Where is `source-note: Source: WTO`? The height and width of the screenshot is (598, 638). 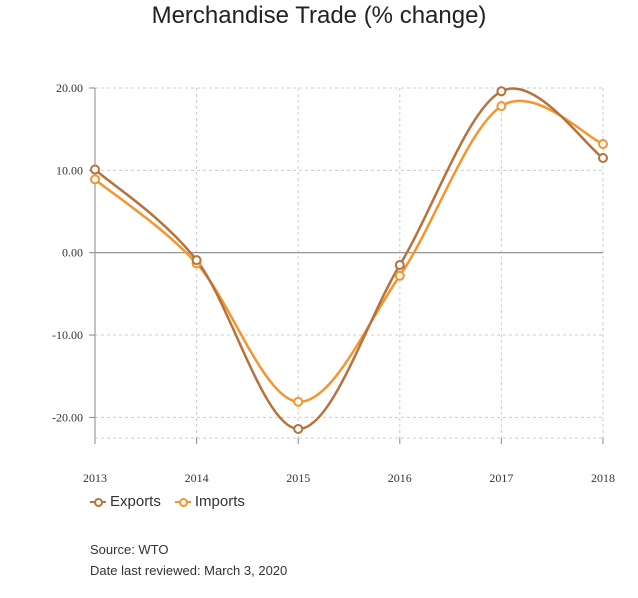 source-note: Source: WTO is located at coordinates (129, 549).